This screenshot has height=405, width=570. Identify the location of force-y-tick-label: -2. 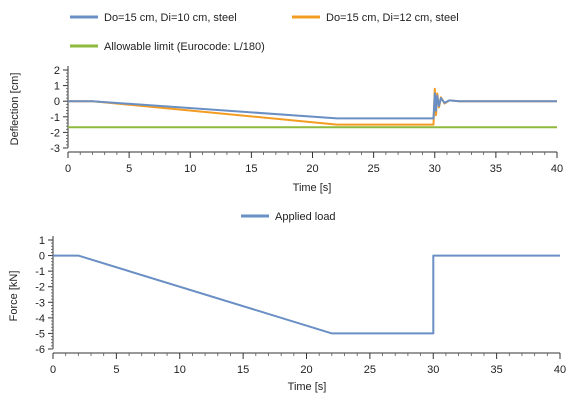
(40, 288).